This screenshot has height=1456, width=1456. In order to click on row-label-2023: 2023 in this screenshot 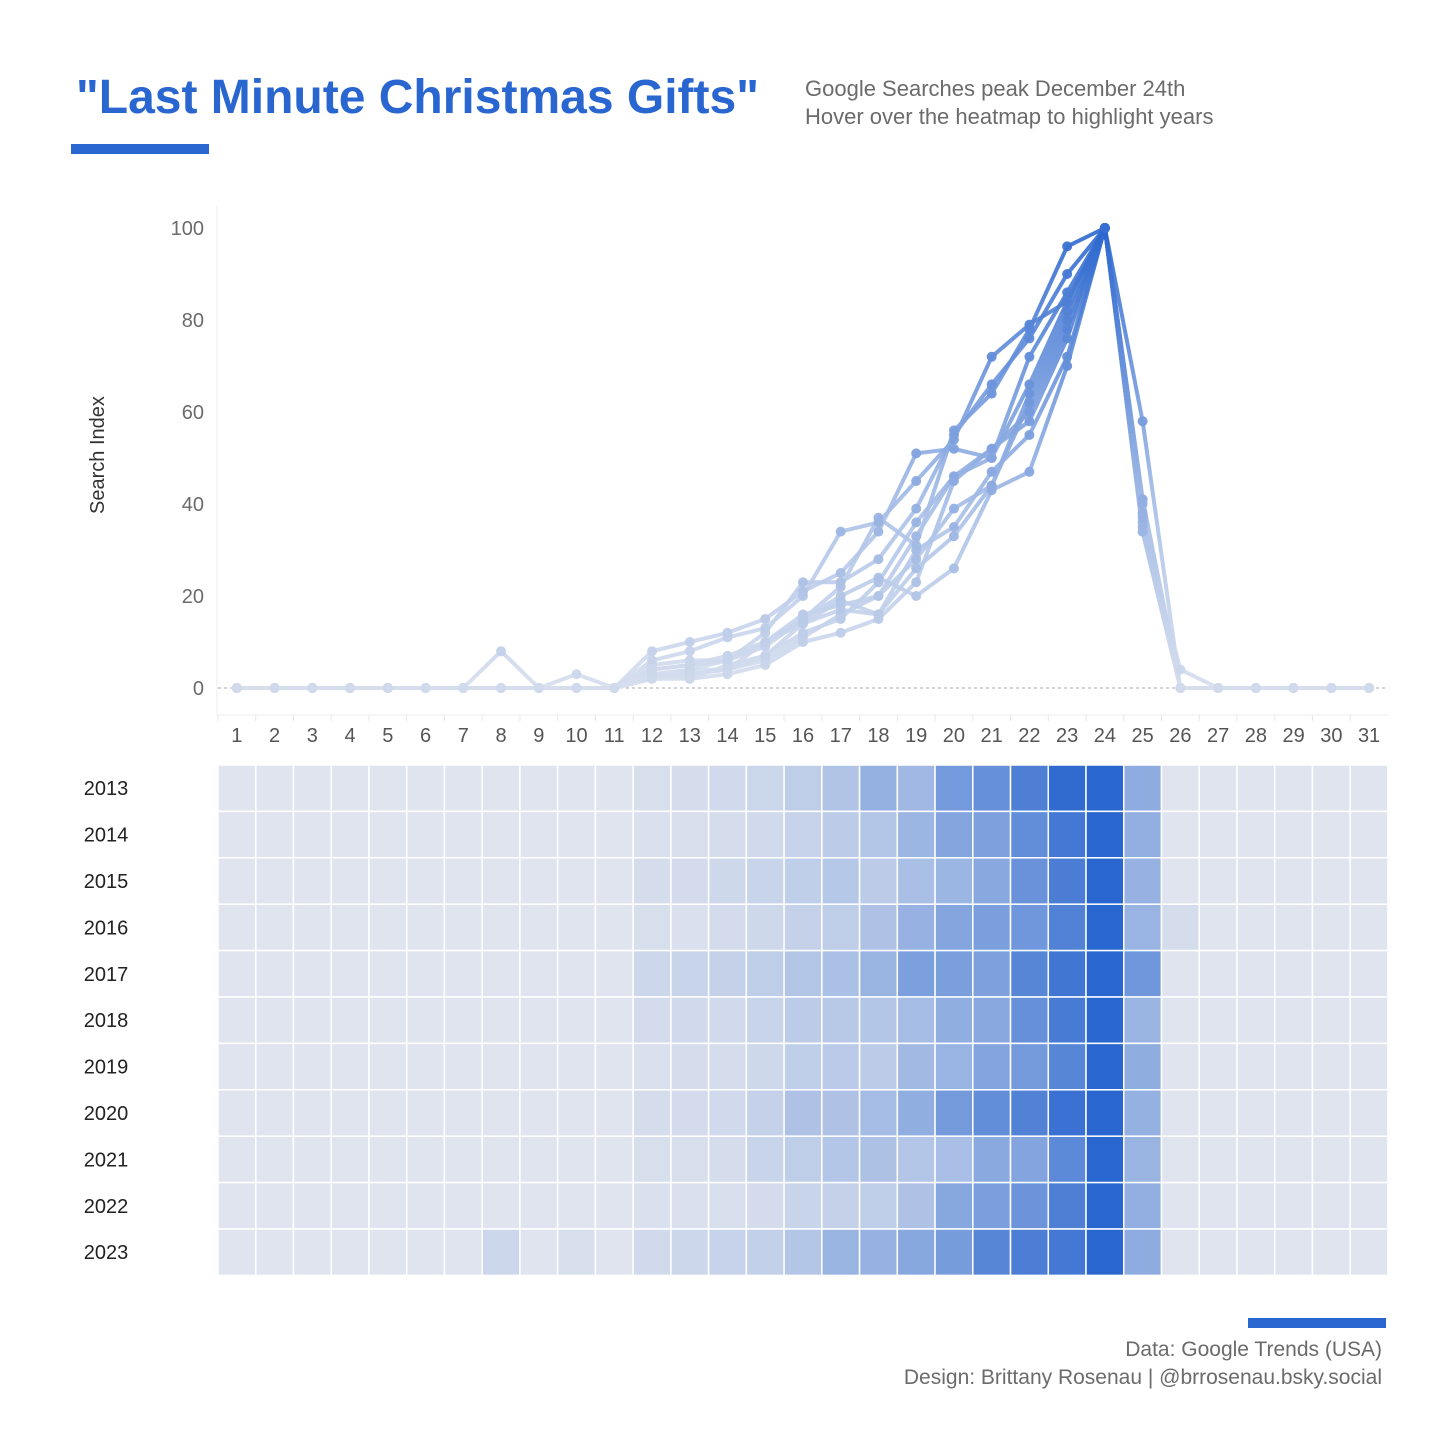, I will do `click(106, 1253)`.